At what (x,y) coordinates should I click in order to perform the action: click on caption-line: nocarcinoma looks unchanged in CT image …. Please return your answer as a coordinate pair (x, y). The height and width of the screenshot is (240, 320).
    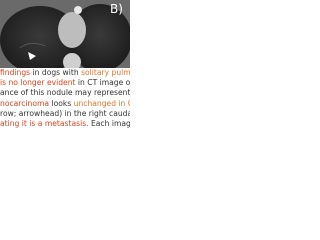
    Looking at the image, I should click on (65, 104).